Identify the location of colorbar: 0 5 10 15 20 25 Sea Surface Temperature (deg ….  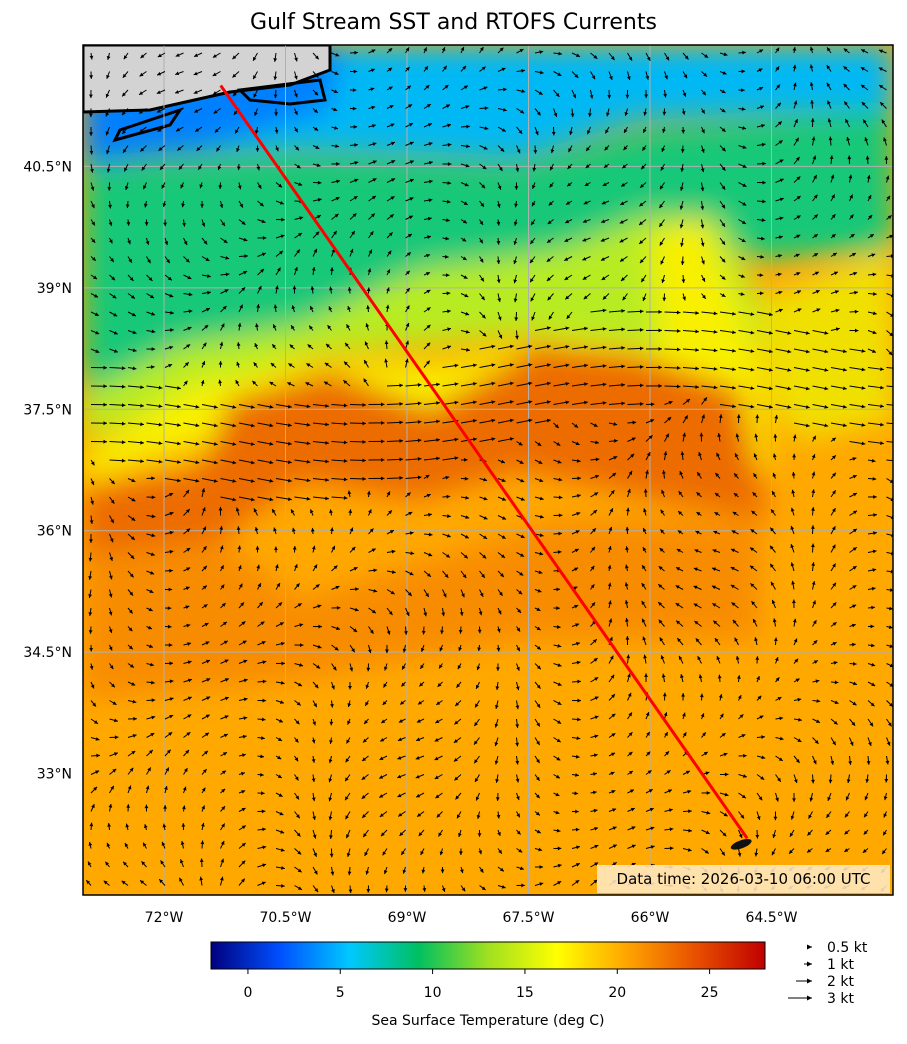
(488, 985).